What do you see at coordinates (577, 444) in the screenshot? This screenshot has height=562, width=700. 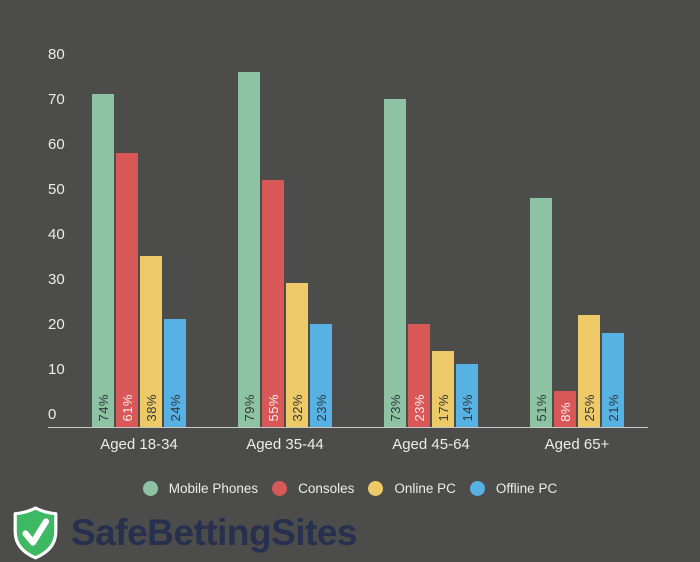 I see `x-category-label: Aged 65+` at bounding box center [577, 444].